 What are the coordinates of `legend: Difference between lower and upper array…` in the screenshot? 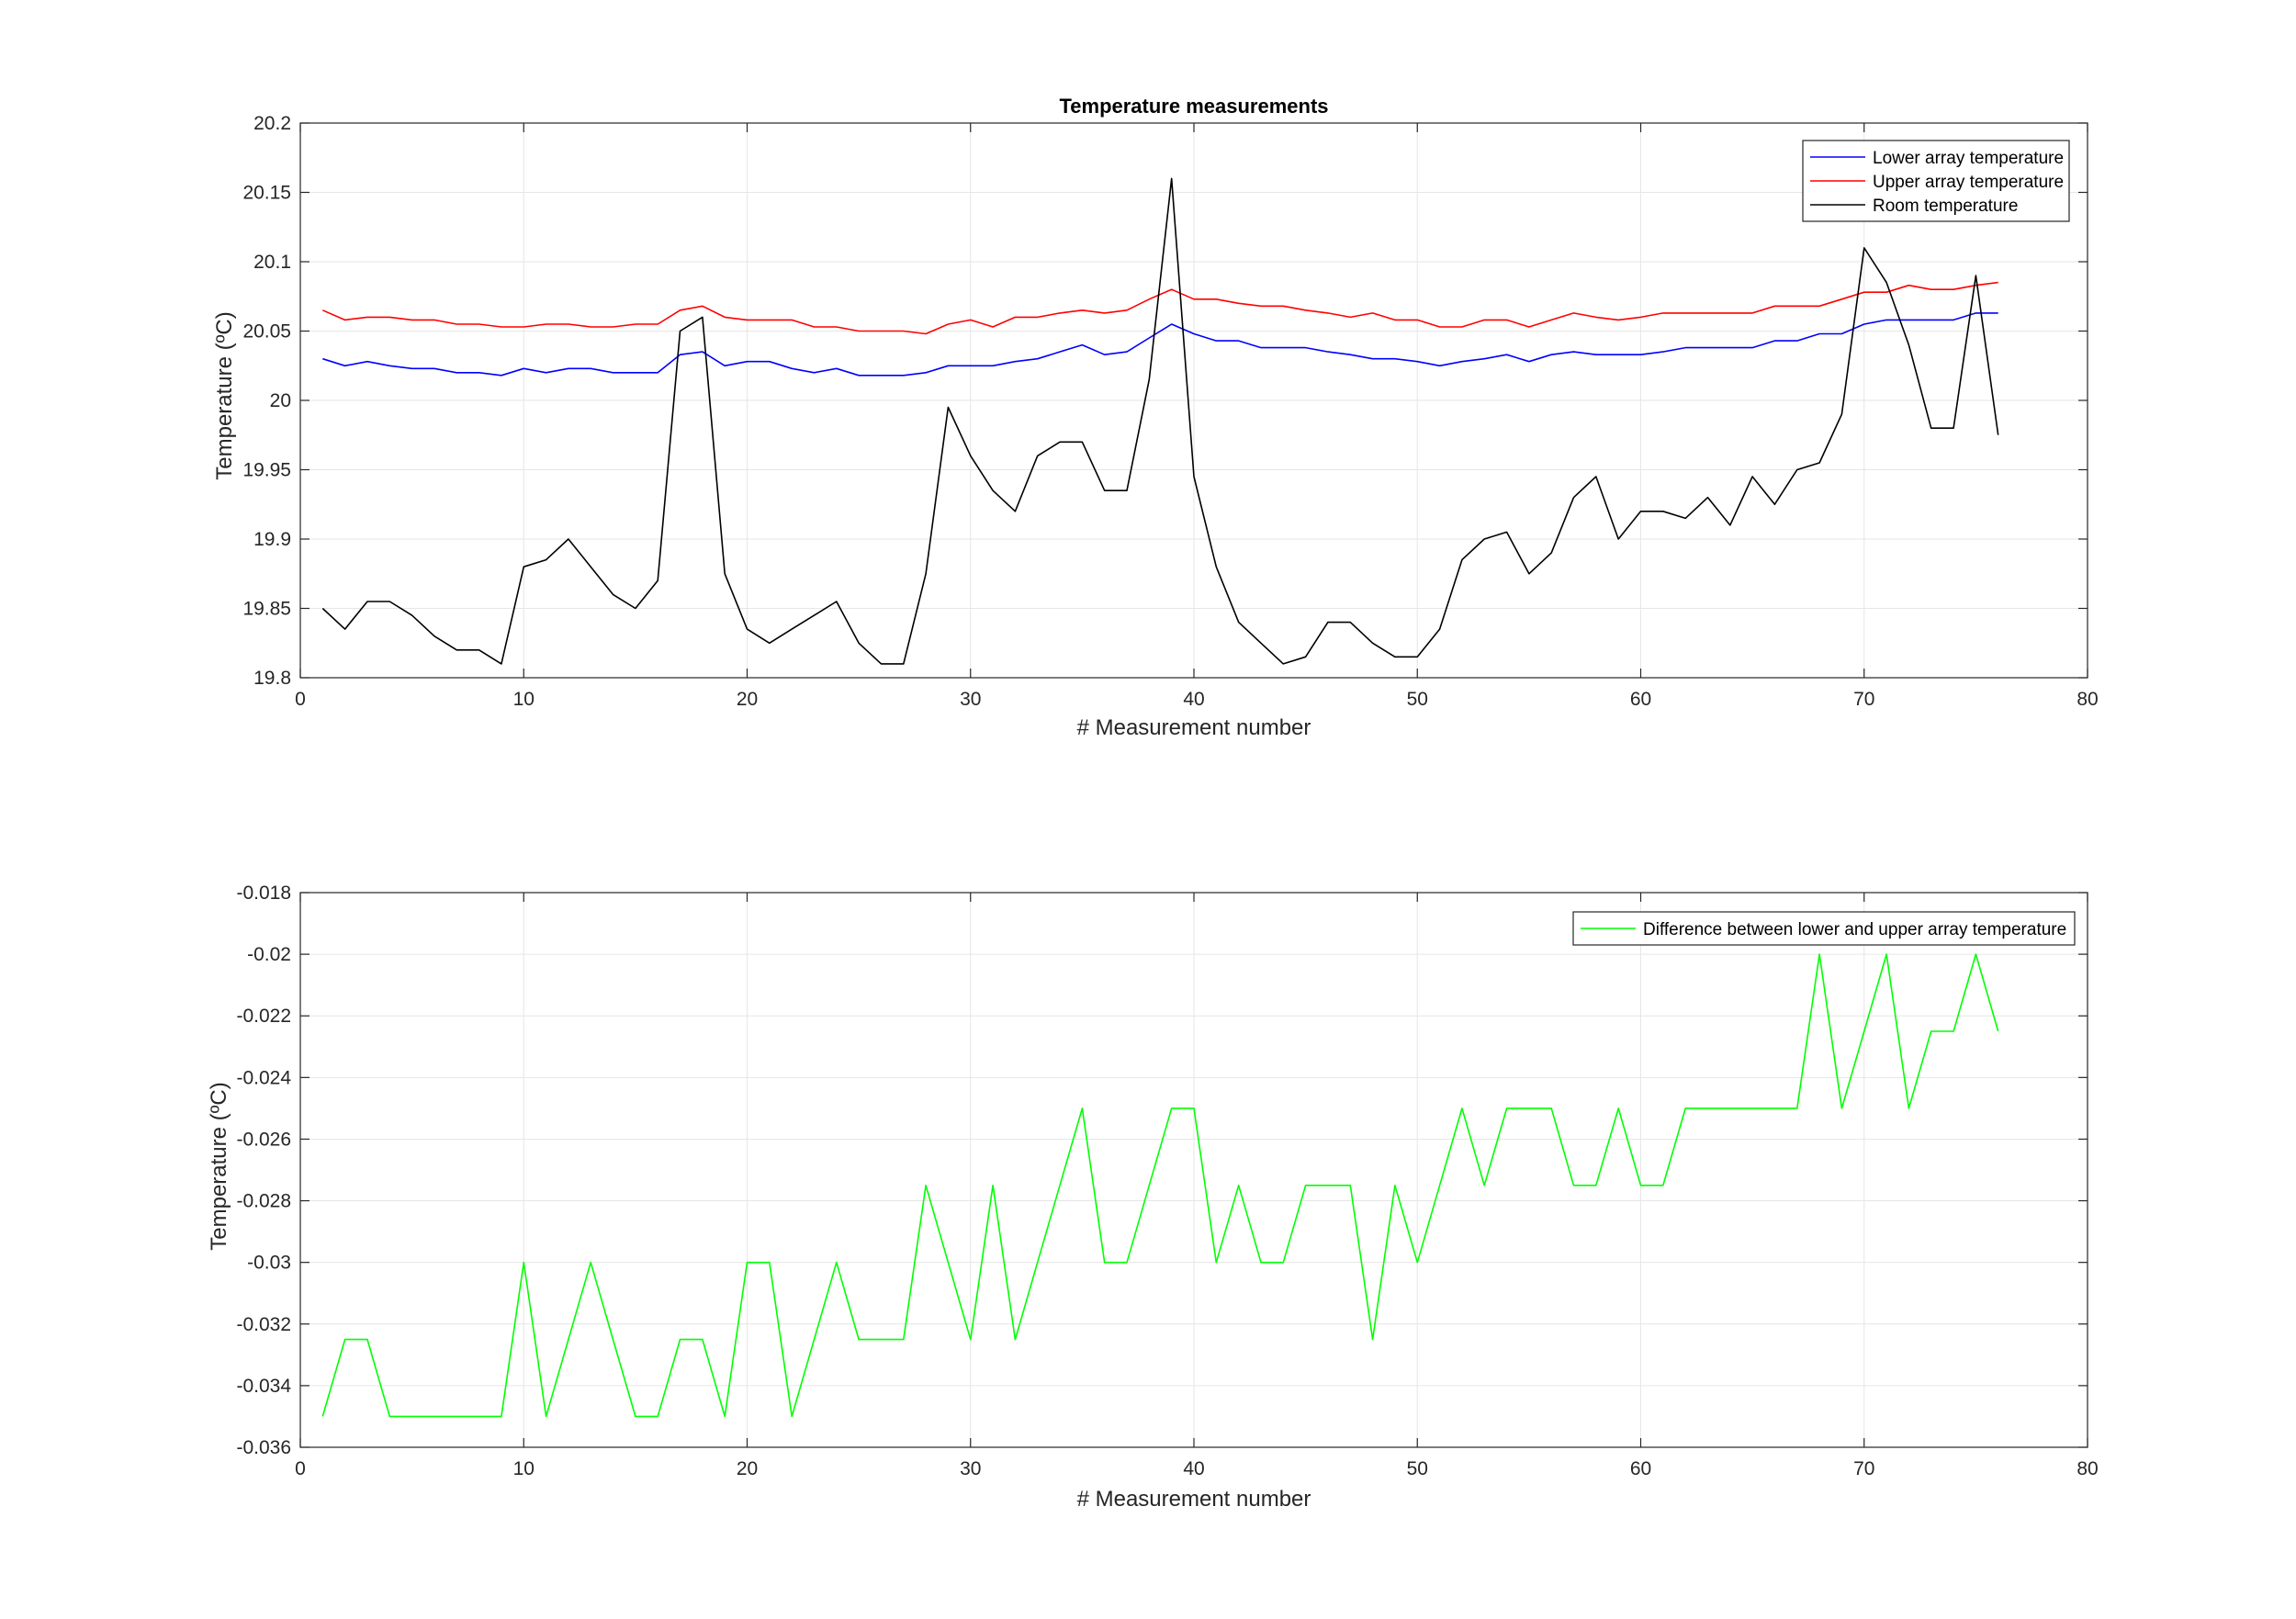 It's located at (1824, 928).